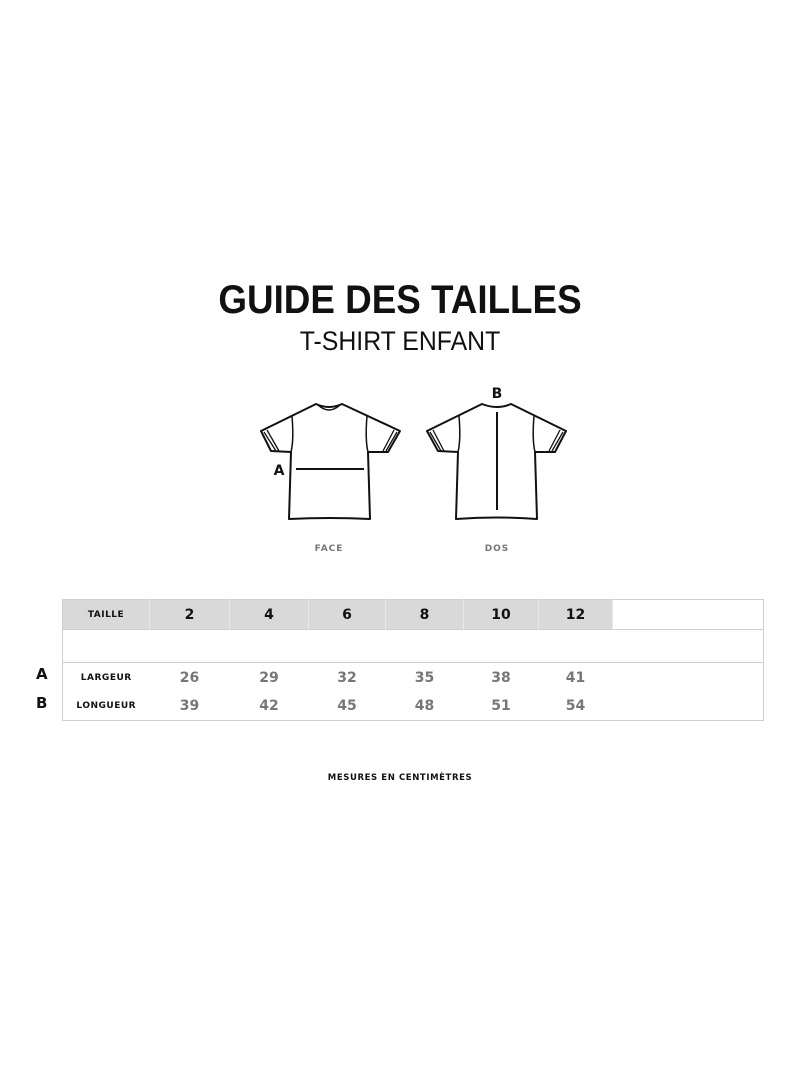 The image size is (800, 1070). I want to click on value-cell: 39, so click(189, 706).